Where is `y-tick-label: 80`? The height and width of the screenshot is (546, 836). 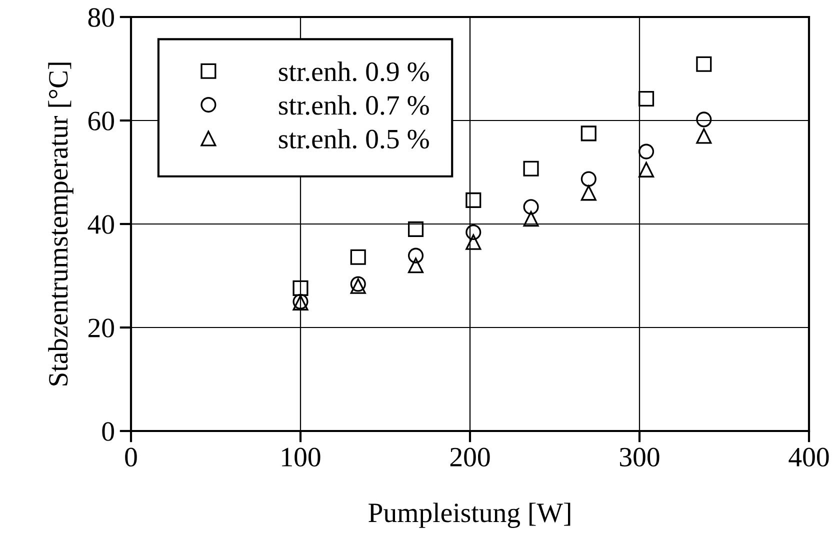
y-tick-label: 80 is located at coordinates (101, 17).